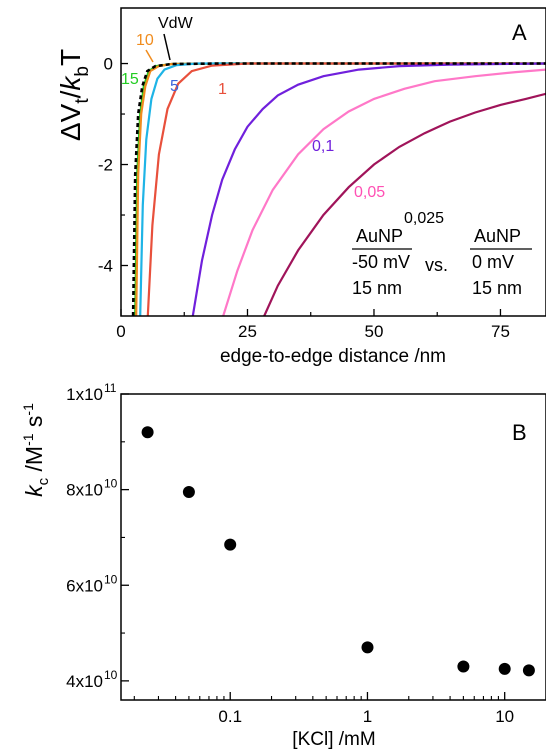 The width and height of the screenshot is (546, 751). I want to click on panel-b-xtick-label: 10, so click(504, 716).